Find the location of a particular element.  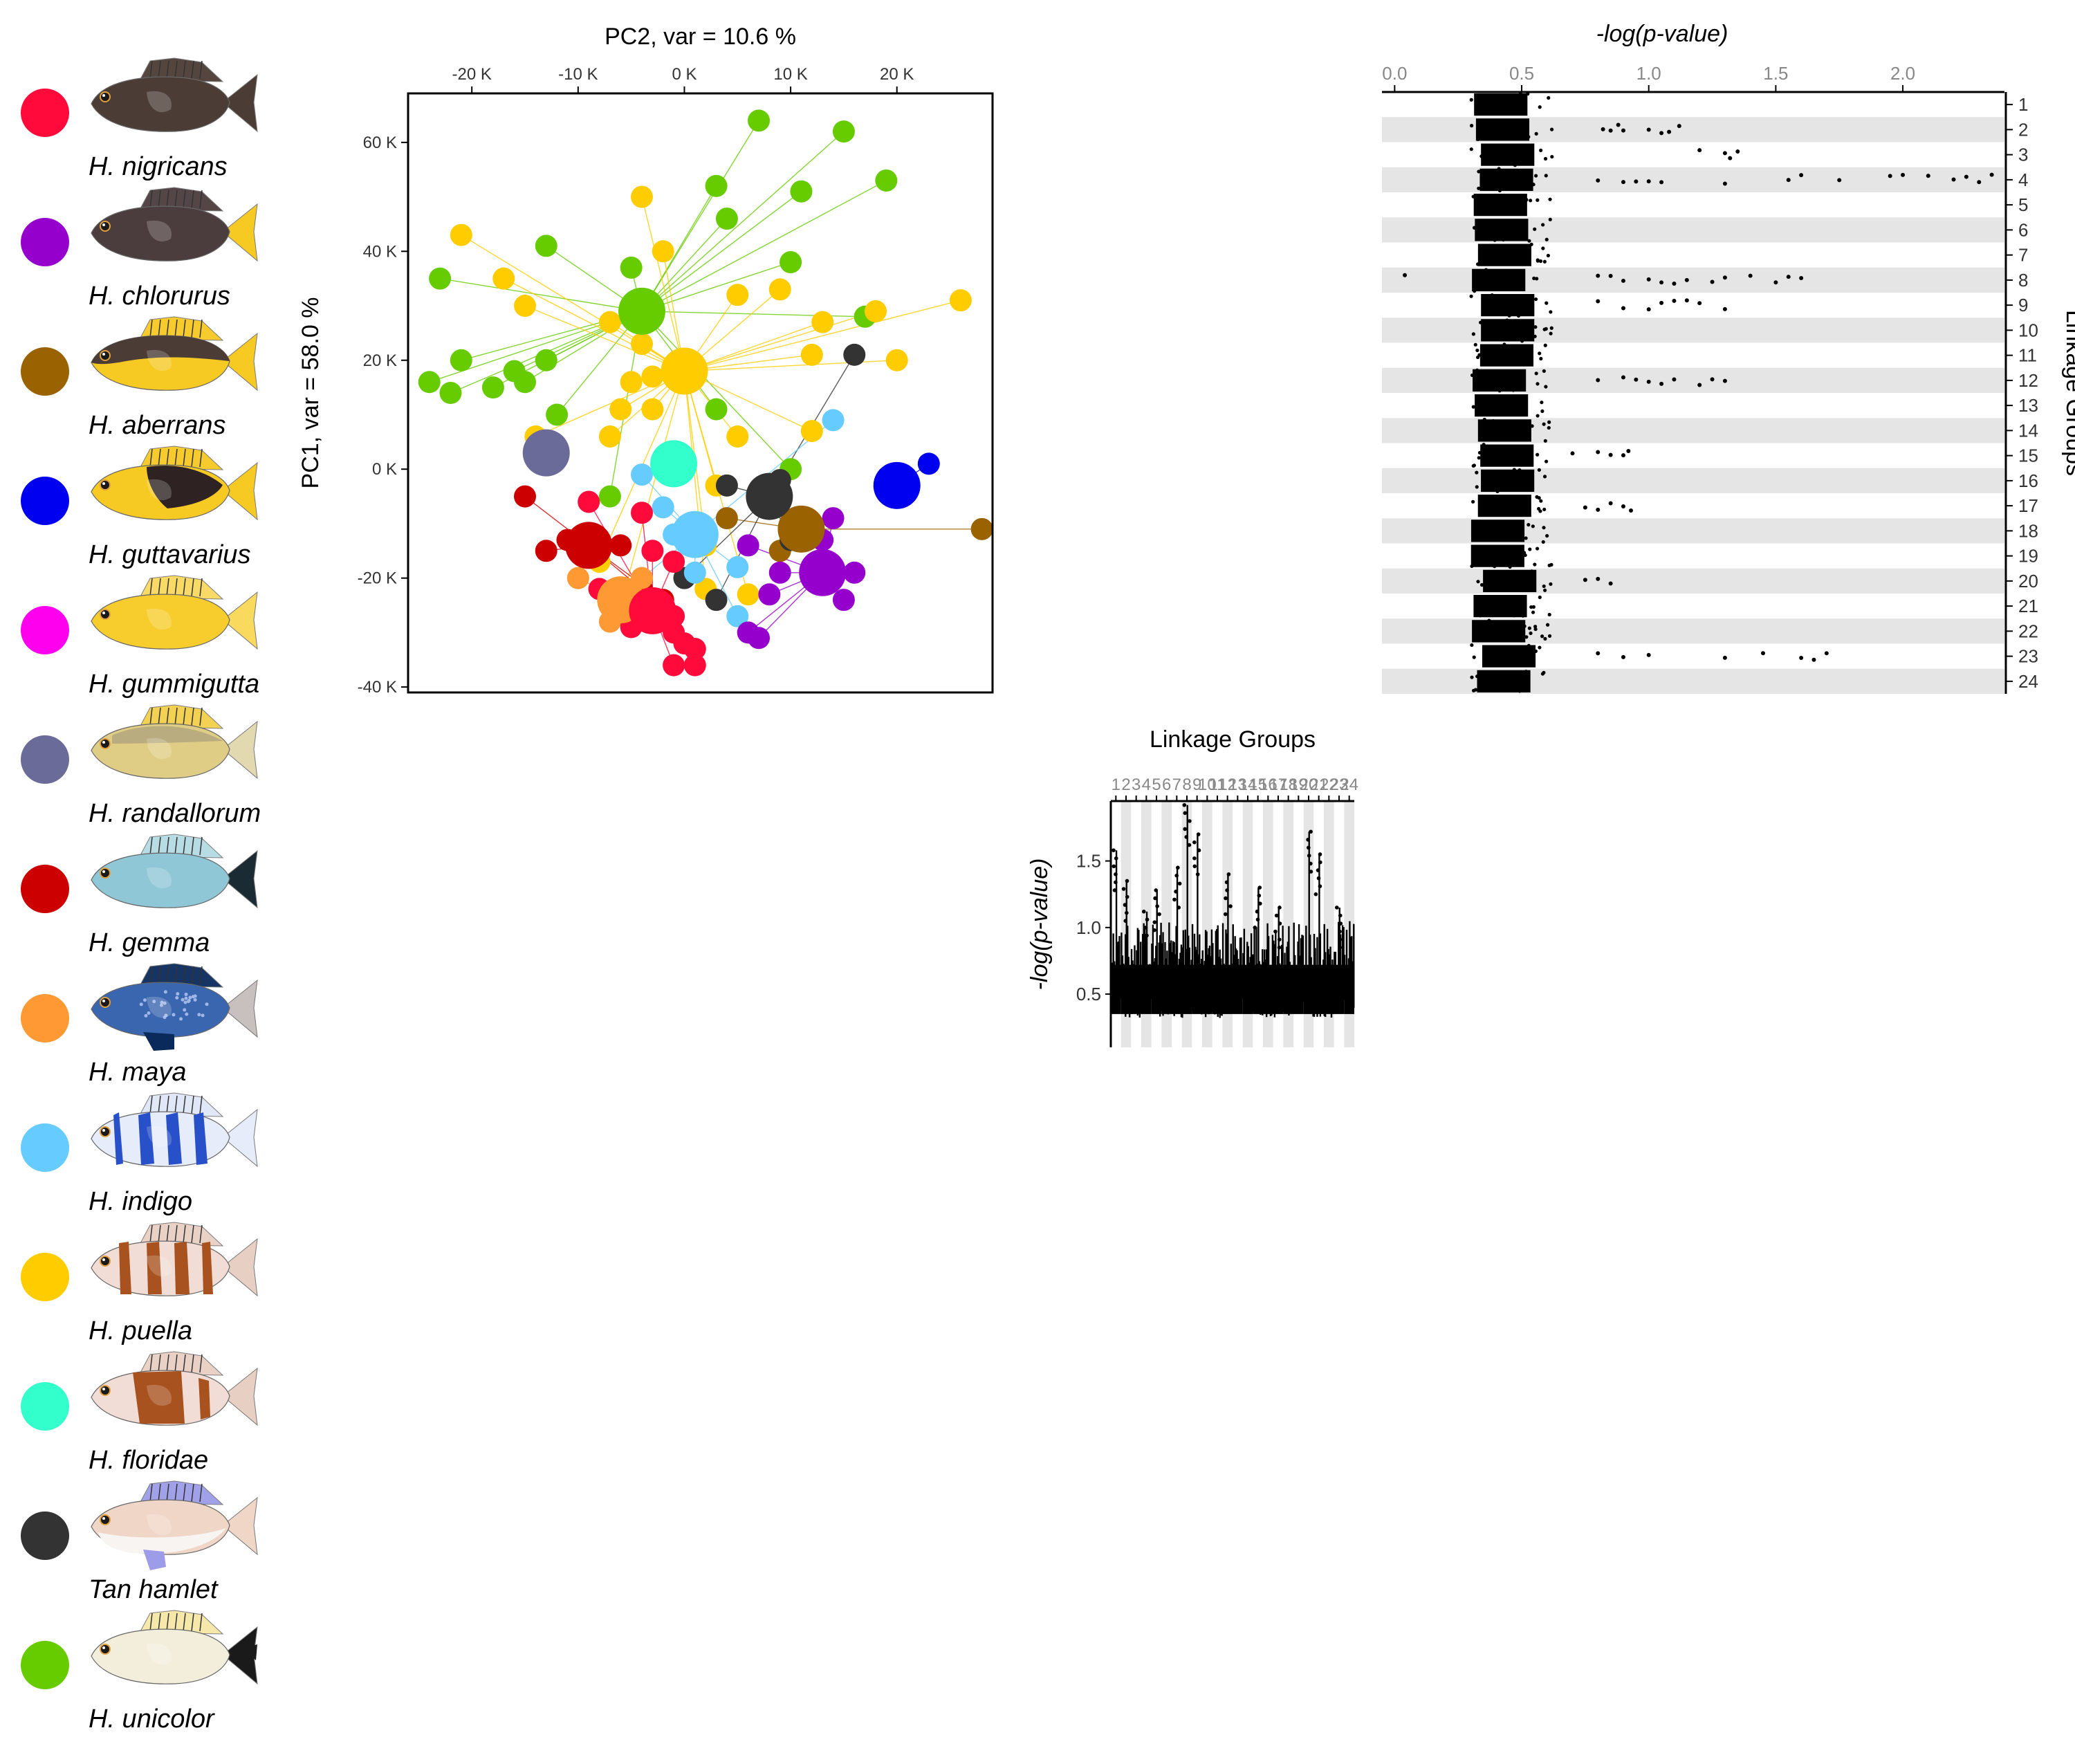

manhattan-v-points is located at coordinates (1232, 910).